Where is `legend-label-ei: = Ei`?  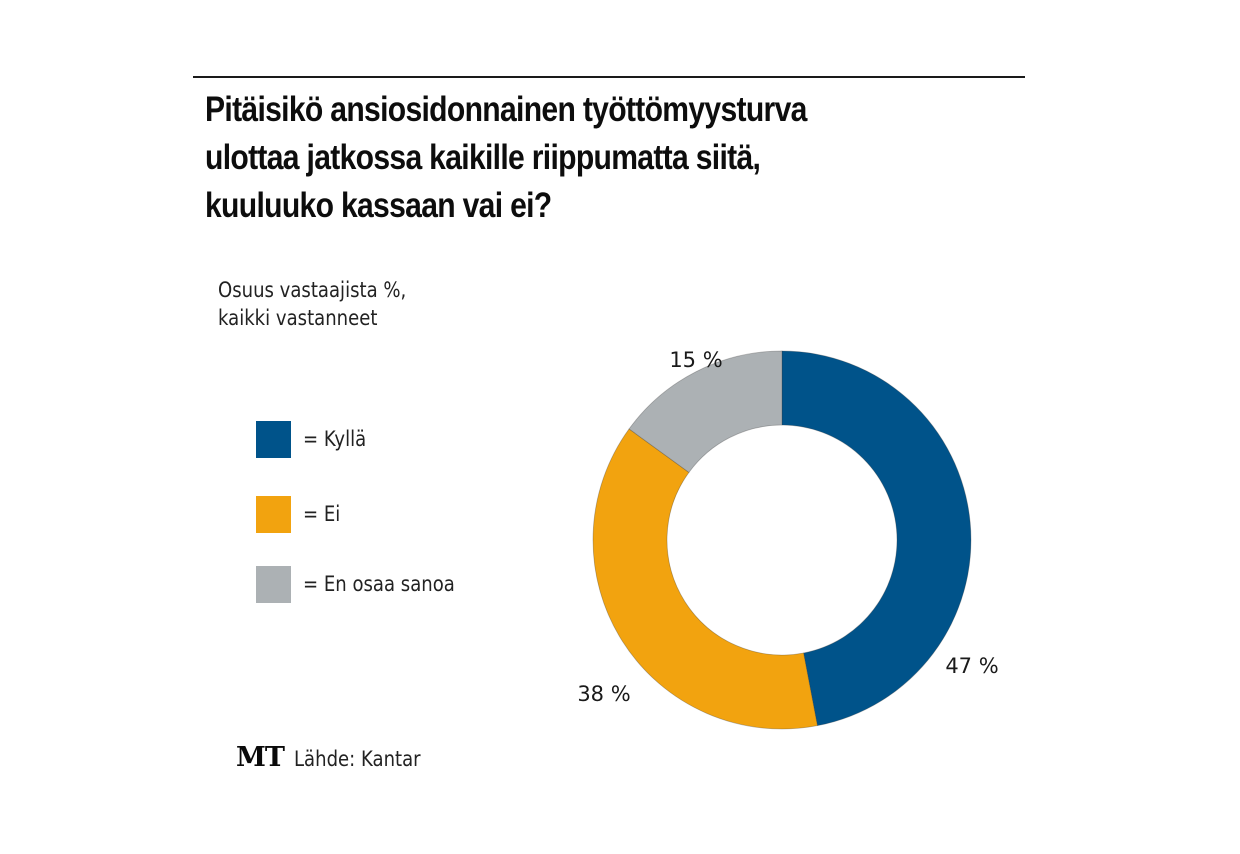 legend-label-ei: = Ei is located at coordinates (322, 514).